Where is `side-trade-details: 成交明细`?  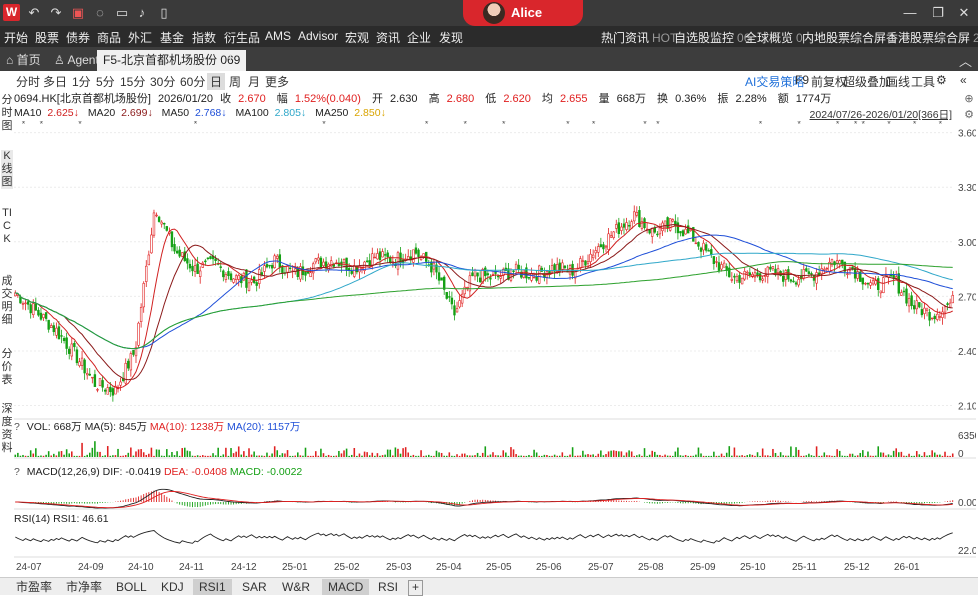 side-trade-details: 成交明细 is located at coordinates (7, 300).